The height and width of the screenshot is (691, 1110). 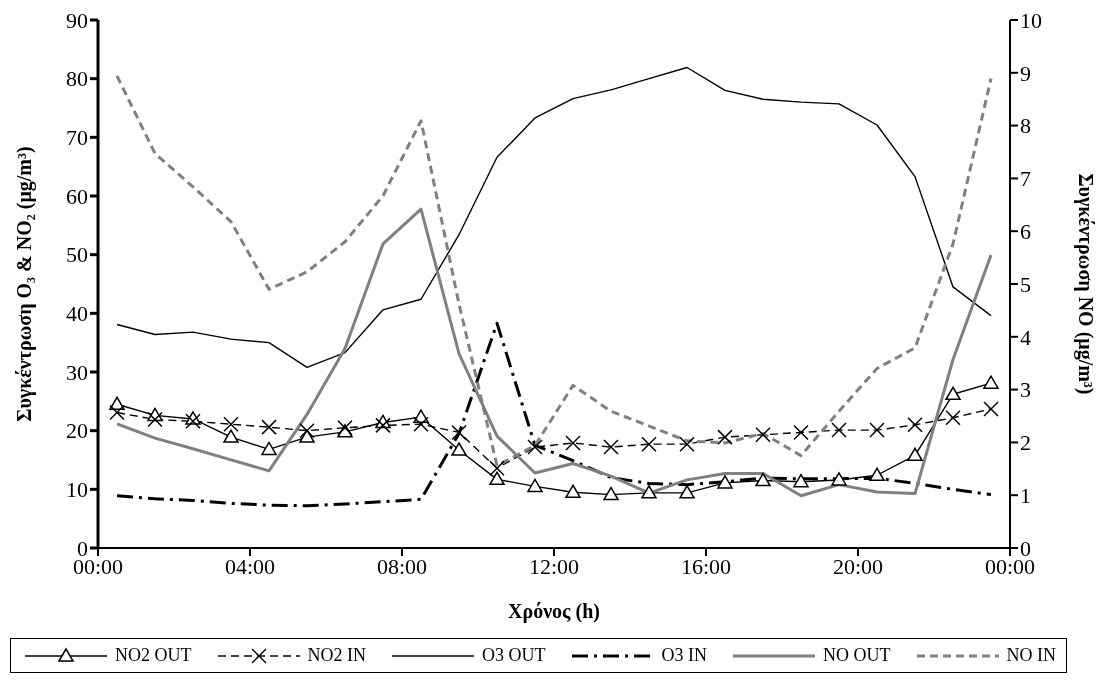 What do you see at coordinates (1025, 284) in the screenshot?
I see `y2-tick-label: 5` at bounding box center [1025, 284].